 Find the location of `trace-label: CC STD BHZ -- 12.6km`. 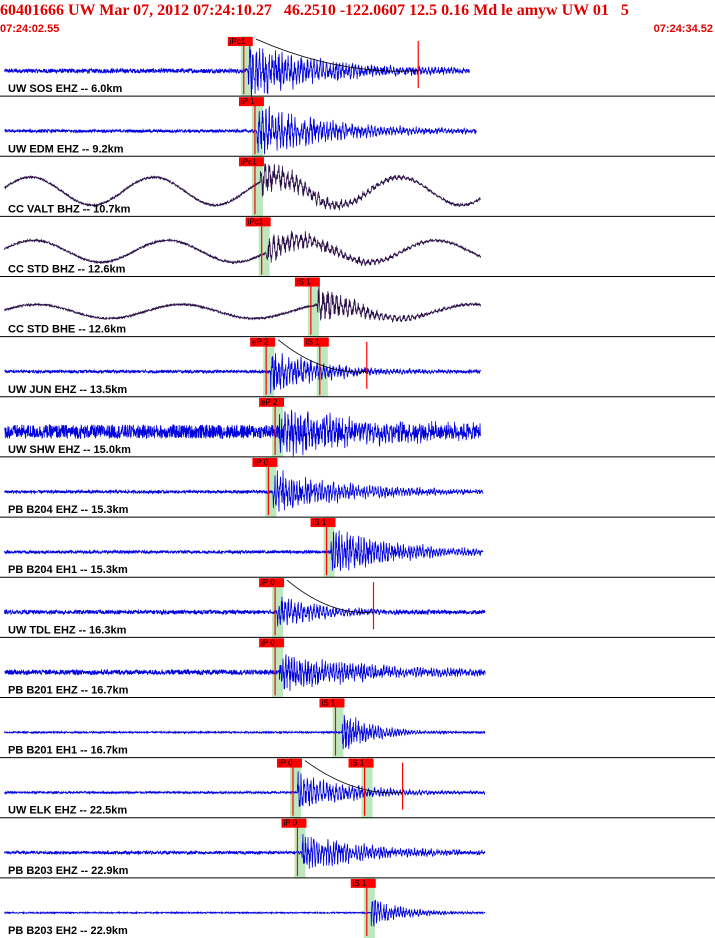

trace-label: CC STD BHZ -- 12.6km is located at coordinates (67, 270).